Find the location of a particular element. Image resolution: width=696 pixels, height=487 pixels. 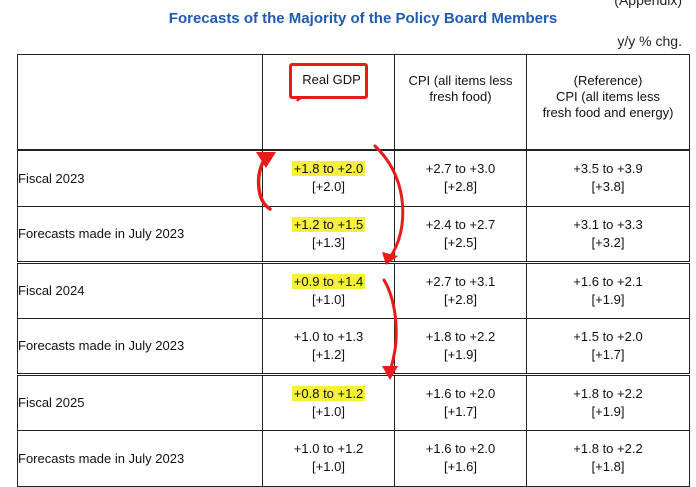

row-label: Fiscal 2023 is located at coordinates (140, 178).